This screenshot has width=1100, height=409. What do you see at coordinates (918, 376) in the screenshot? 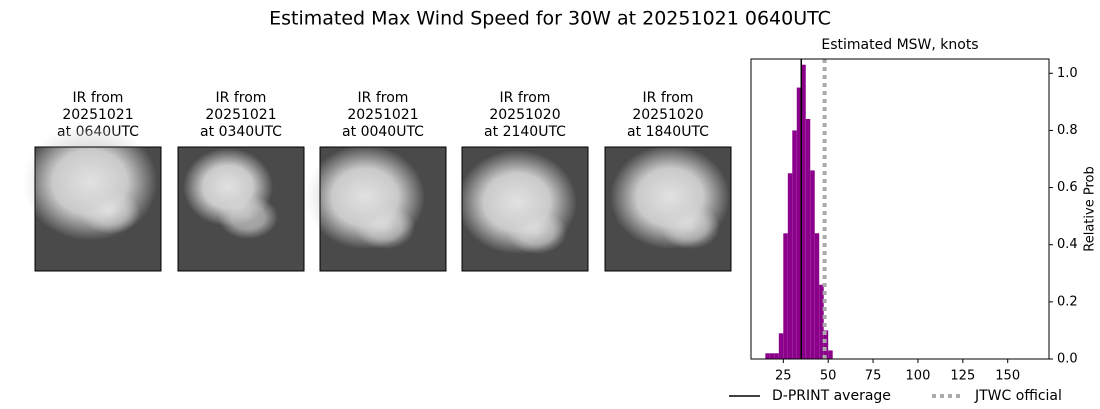
I see `x-tick-label: 100` at bounding box center [918, 376].